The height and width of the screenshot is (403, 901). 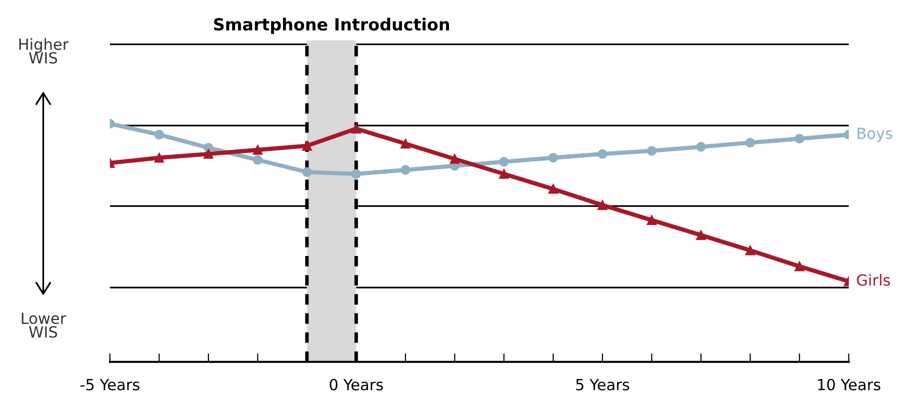 What do you see at coordinates (603, 384) in the screenshot?
I see `x-tick-label: 5 Years` at bounding box center [603, 384].